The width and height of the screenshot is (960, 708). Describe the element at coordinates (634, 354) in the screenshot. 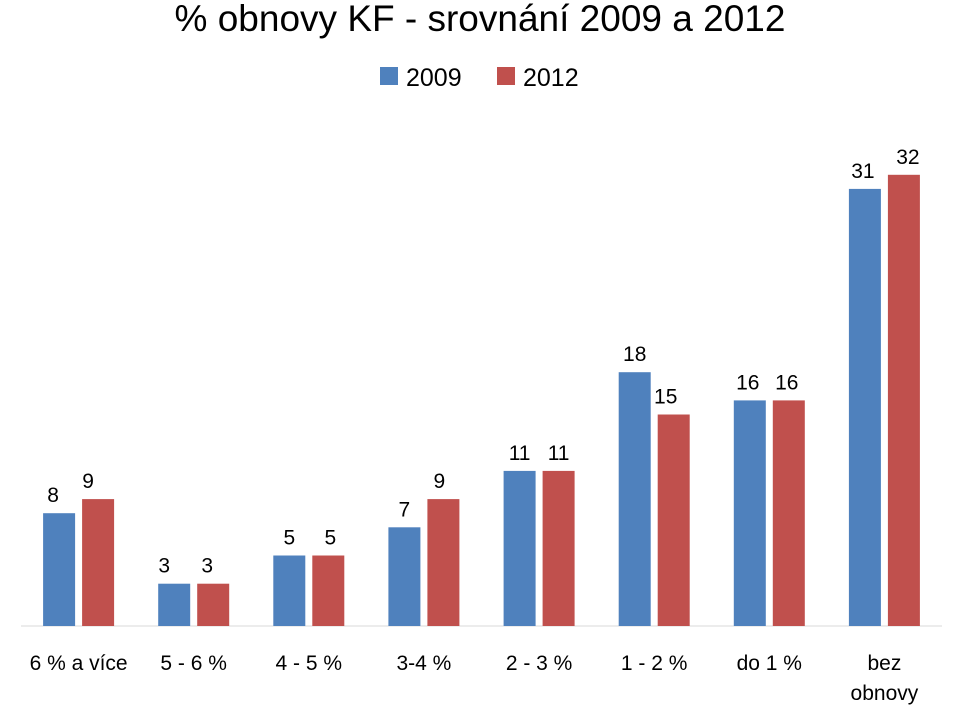

I see `data-label-2009-6: 18` at that location.